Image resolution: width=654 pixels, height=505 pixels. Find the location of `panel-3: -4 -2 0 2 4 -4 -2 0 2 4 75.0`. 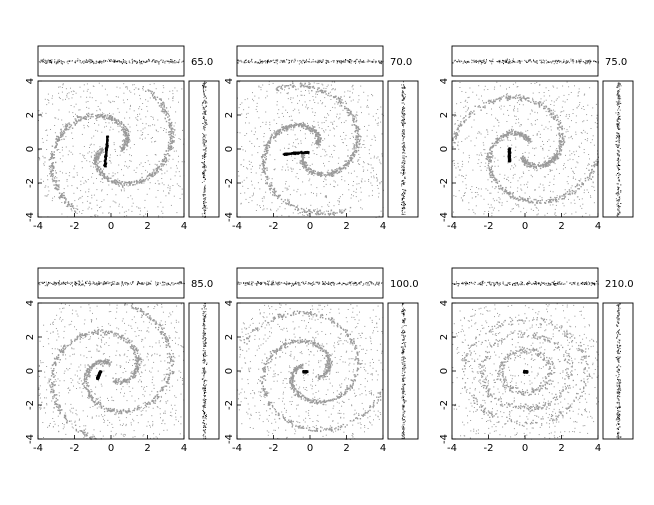

panel-3: -4 -2 0 2 4 -4 -2 0 2 4 75.0 is located at coordinates (536, 138).